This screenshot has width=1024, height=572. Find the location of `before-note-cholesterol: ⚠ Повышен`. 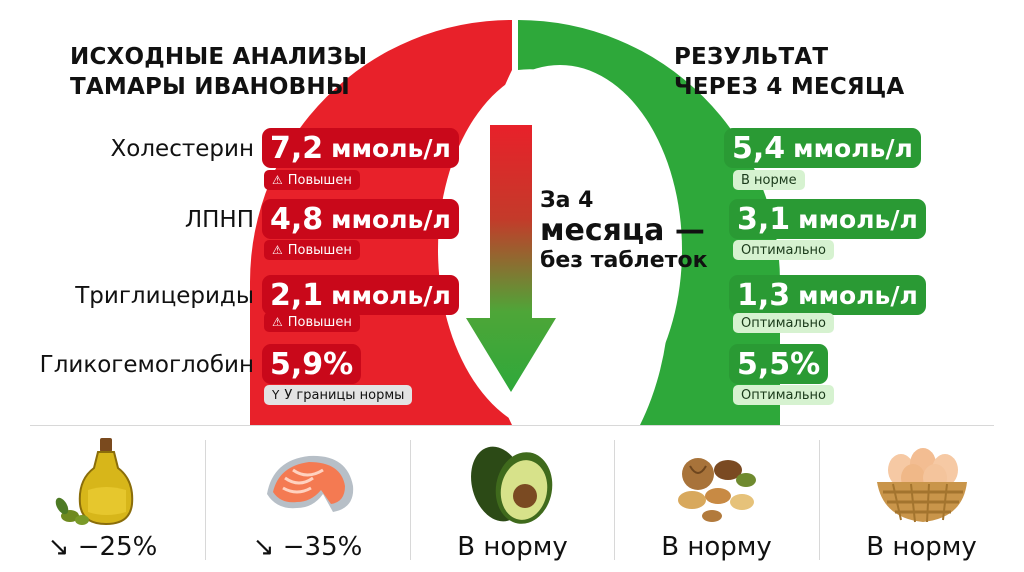

before-note-cholesterol: ⚠ Повышен is located at coordinates (312, 180).